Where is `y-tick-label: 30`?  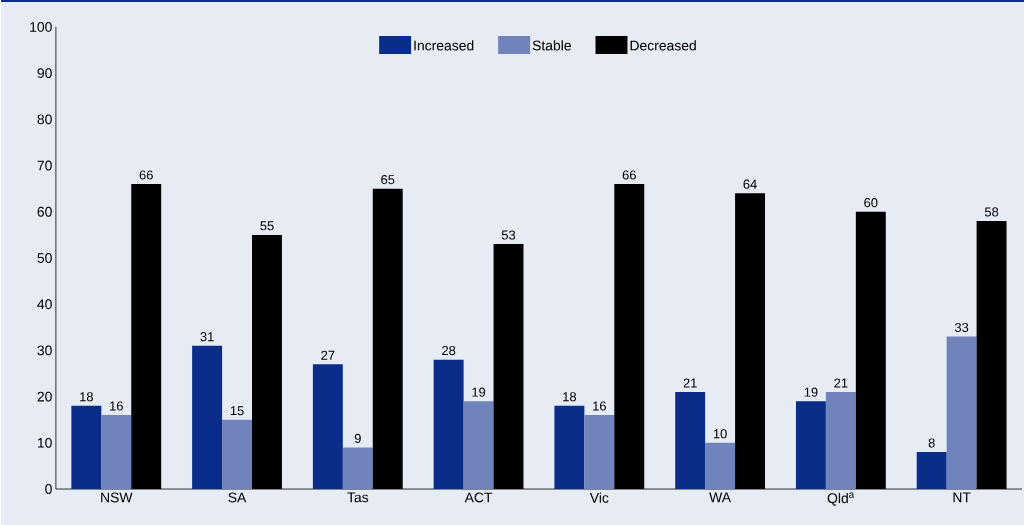 y-tick-label: 30 is located at coordinates (44, 350).